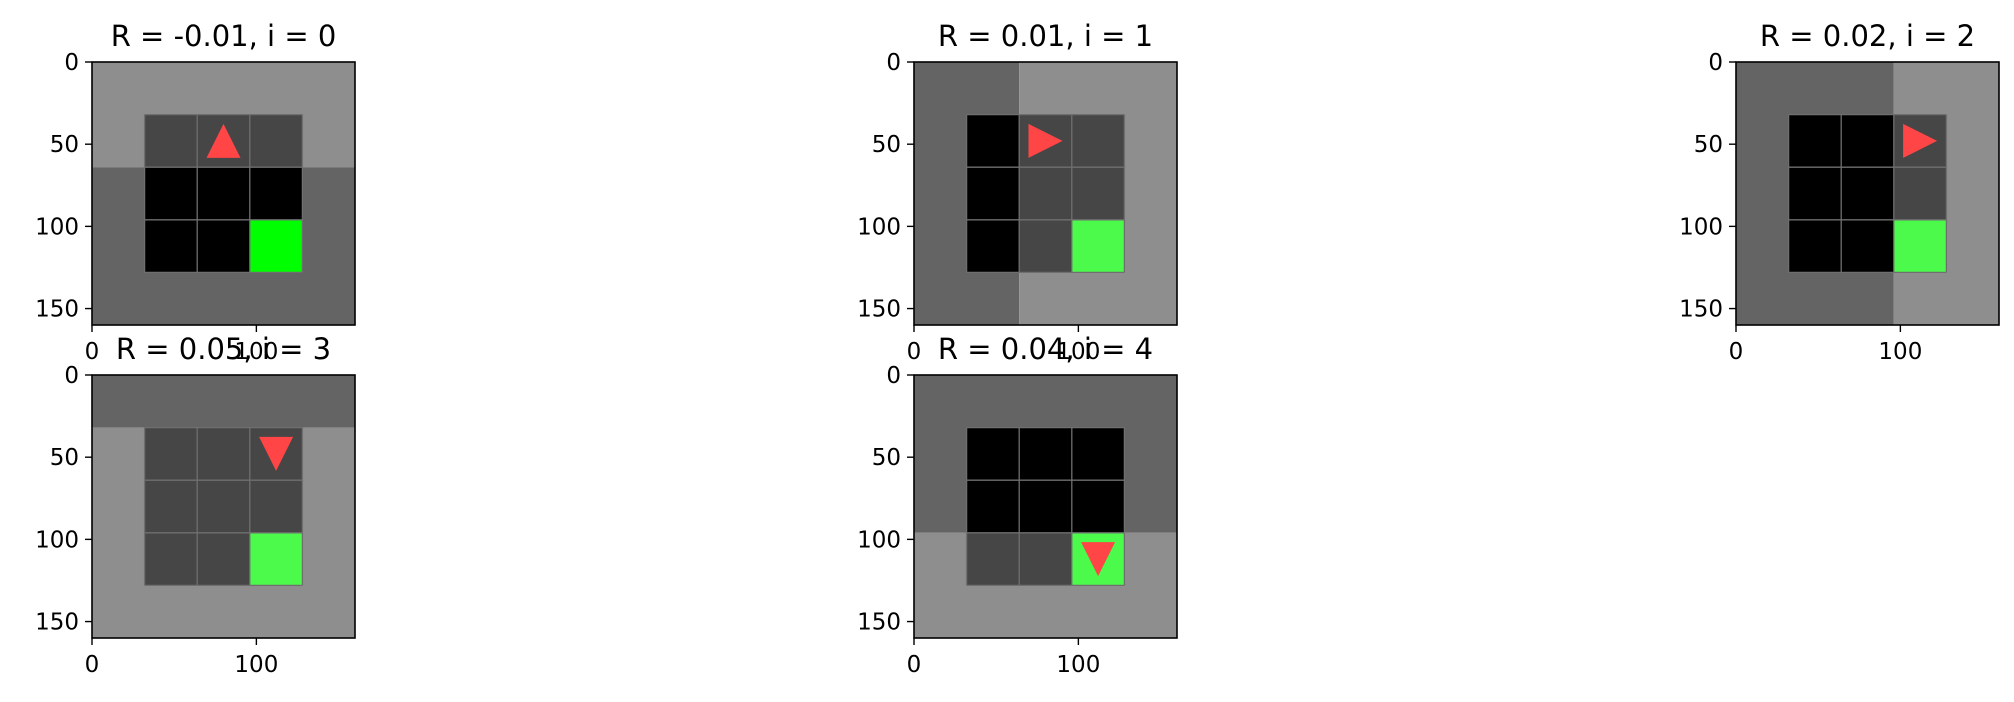  I want to click on panel-2: 0 100 0 50 100 150 R = 0.02, i = 2, so click(1839, 192).